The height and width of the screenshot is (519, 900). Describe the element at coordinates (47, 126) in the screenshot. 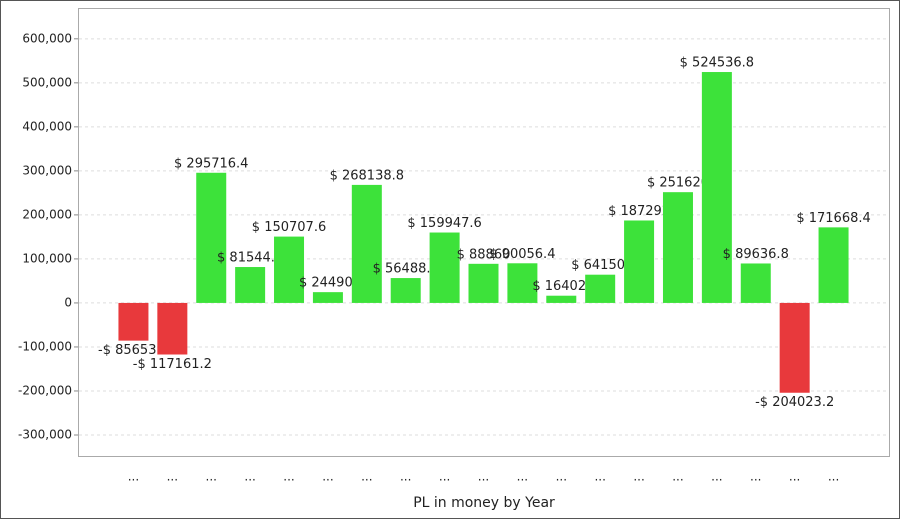

I see `y-tick-label: 400,000` at that location.